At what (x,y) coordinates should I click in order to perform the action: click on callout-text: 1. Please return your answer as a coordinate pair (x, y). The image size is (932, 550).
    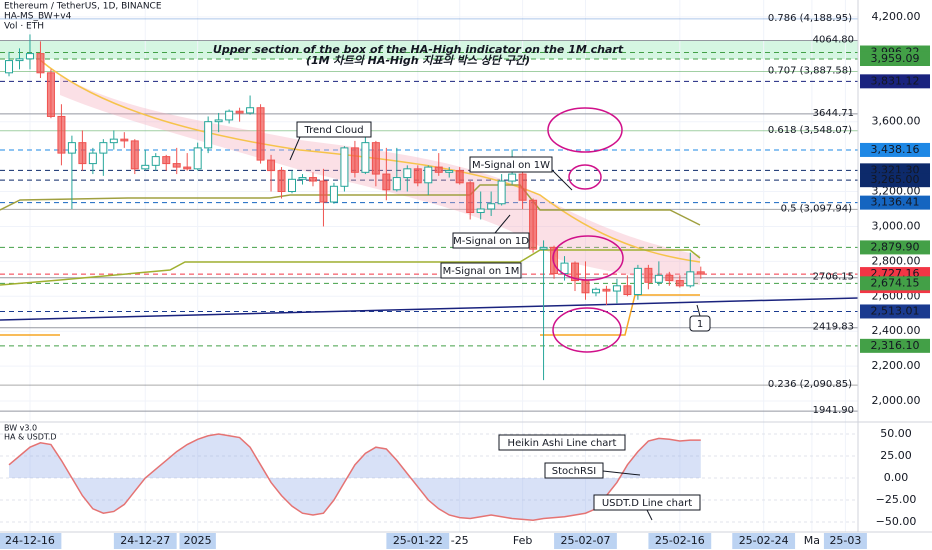
    Looking at the image, I should click on (700, 324).